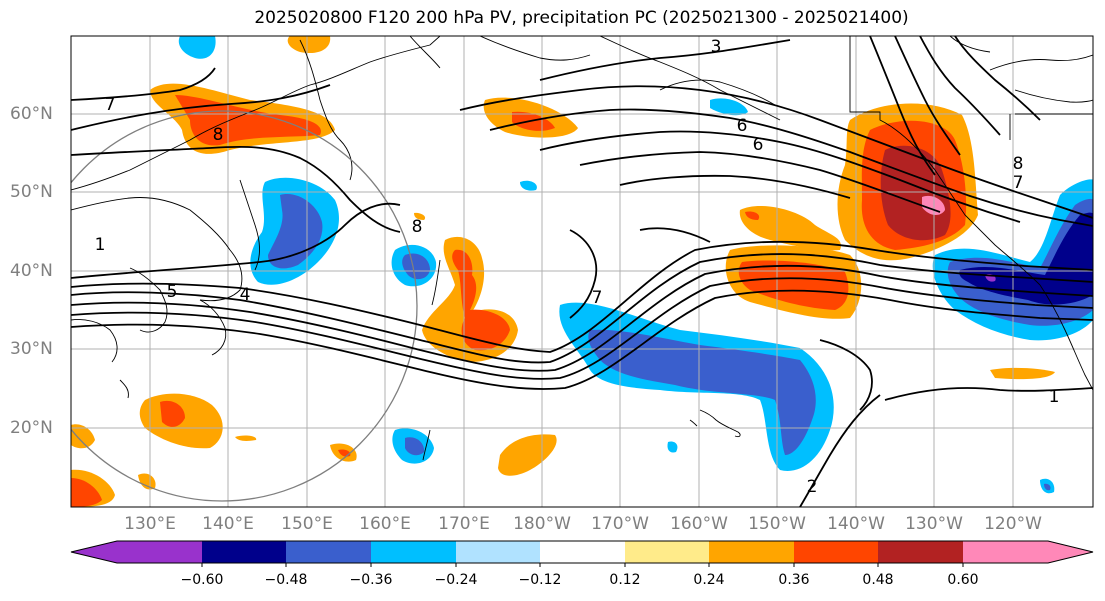  What do you see at coordinates (228, 524) in the screenshot?
I see `lon-label-140e: 140°E` at bounding box center [228, 524].